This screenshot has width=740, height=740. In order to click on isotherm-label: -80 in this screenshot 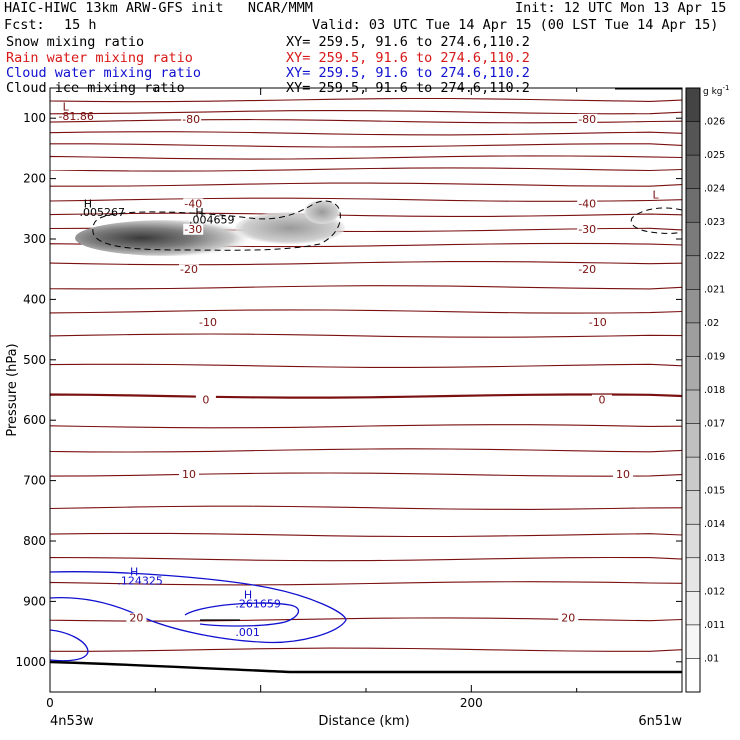, I will do `click(191, 119)`.